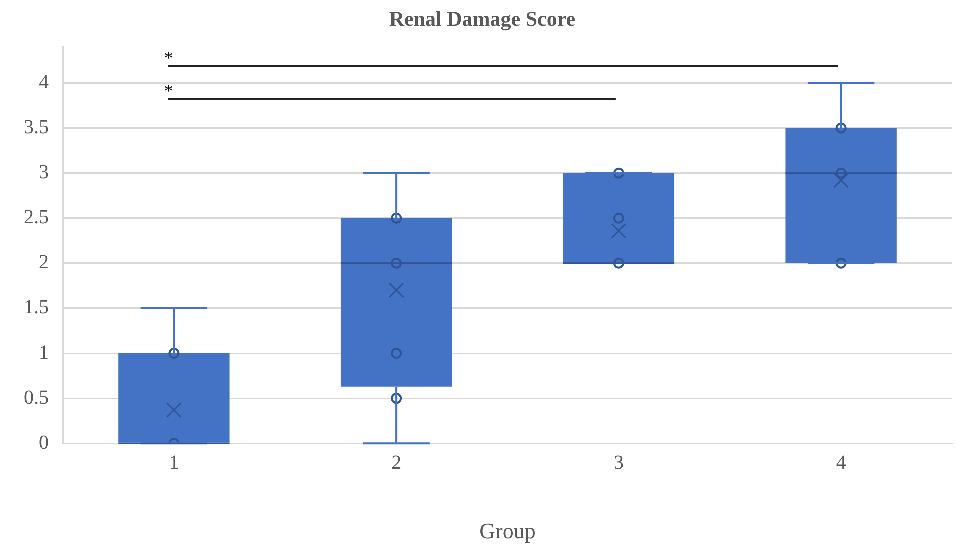 This screenshot has height=554, width=959. Describe the element at coordinates (174, 463) in the screenshot. I see `x-tick-label: 1` at that location.